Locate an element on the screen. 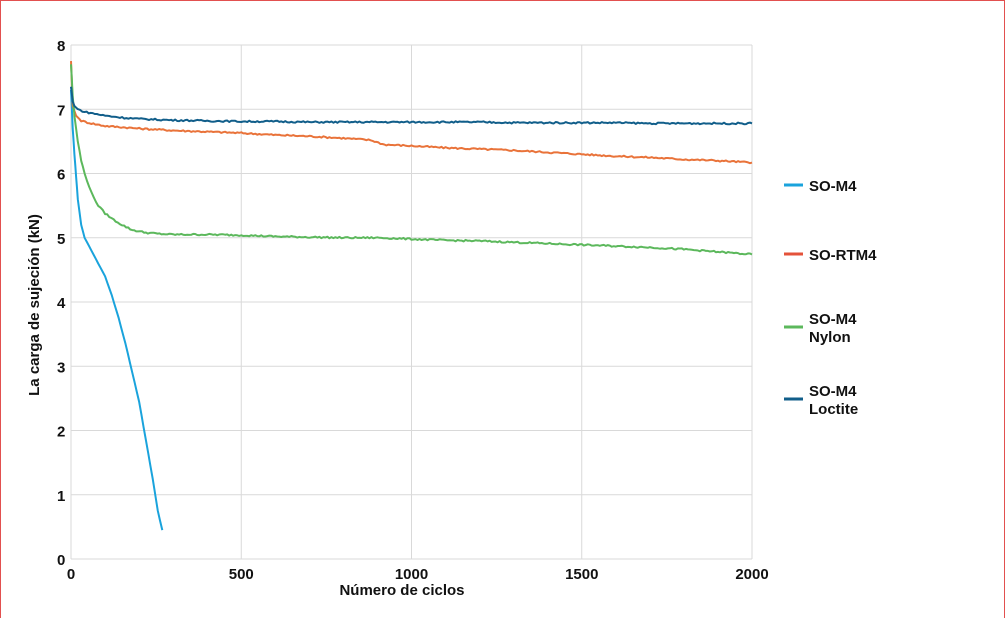 This screenshot has height=619, width=1005. y-axis-ticks: 0 1 2 3 4 5 6 7 8 is located at coordinates (61, 303).